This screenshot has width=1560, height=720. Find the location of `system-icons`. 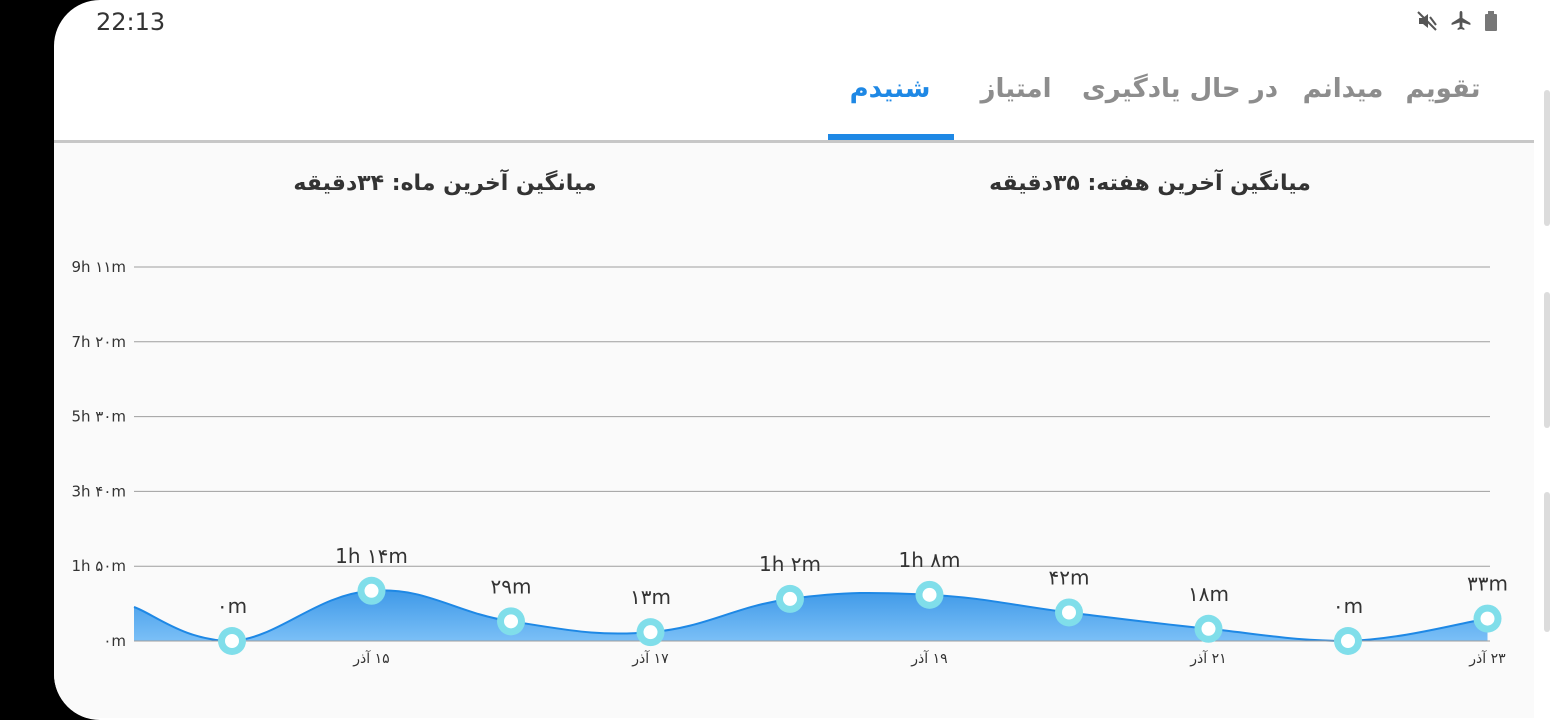

system-icons is located at coordinates (1457, 23).